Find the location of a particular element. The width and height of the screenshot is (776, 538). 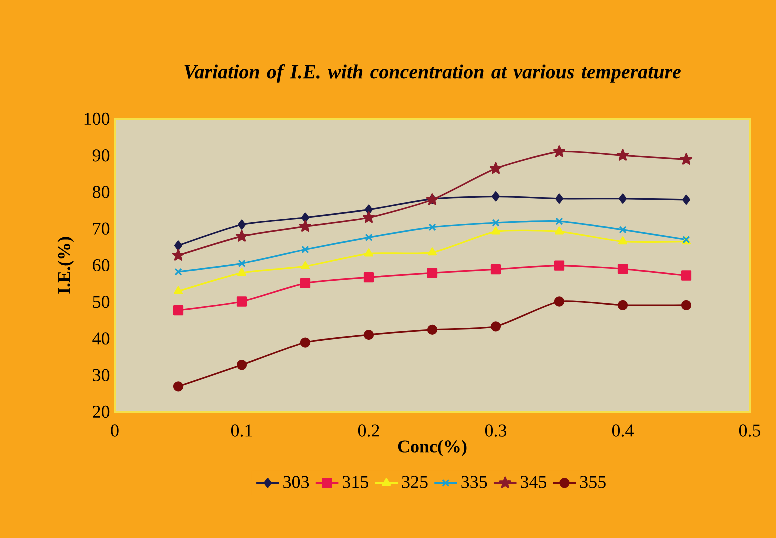

y-tick-label: 90 is located at coordinates (101, 156).